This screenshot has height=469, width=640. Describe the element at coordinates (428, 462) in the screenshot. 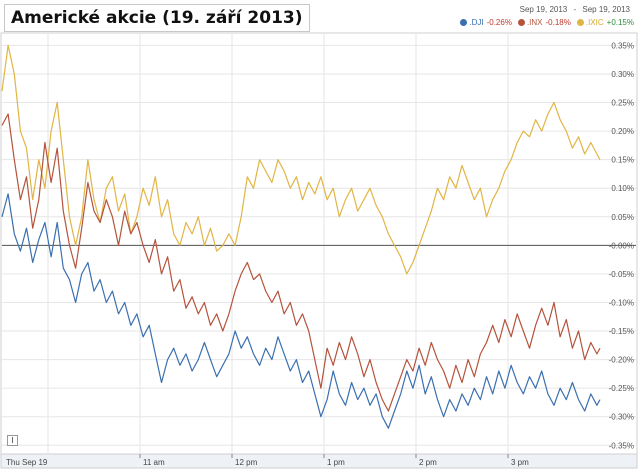

I see `x-tick-label: 2 pm` at that location.